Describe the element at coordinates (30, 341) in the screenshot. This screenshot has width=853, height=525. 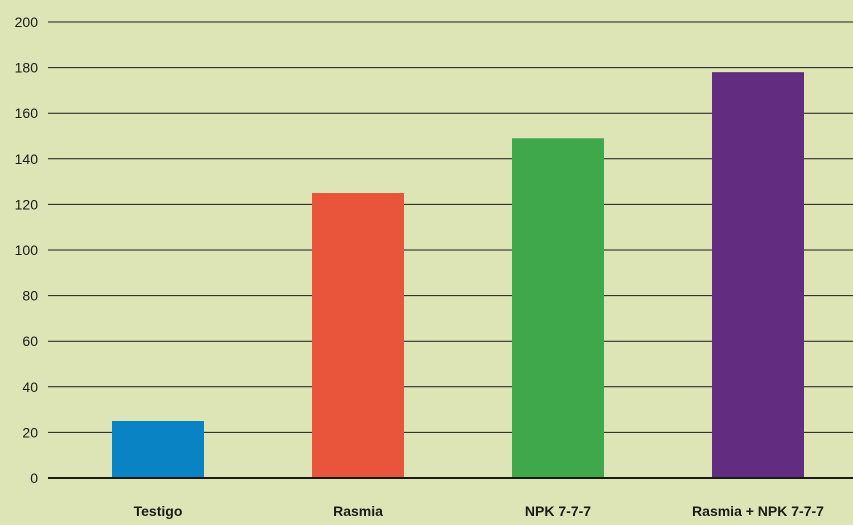
I see `y-tick-label: 60` at that location.